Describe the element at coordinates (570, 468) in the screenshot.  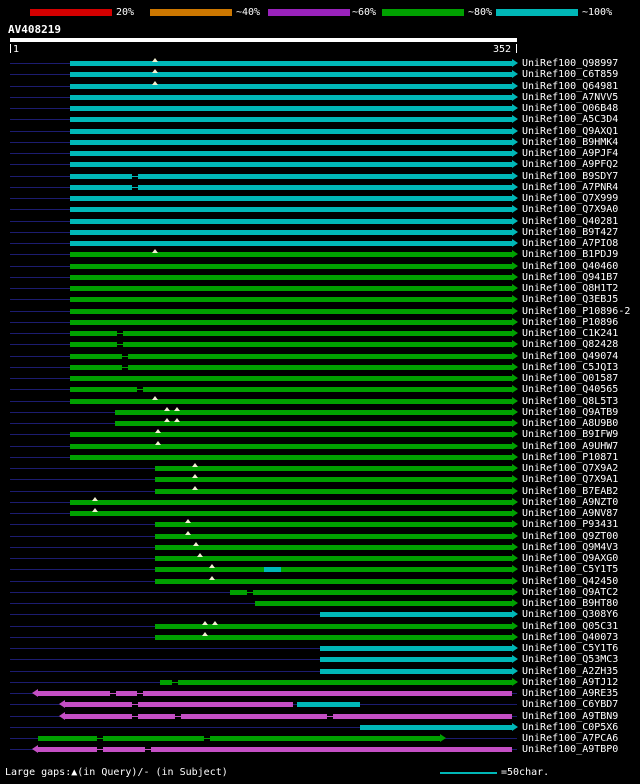
I see `hit-label: UniRef100_Q7X9A2` at that location.